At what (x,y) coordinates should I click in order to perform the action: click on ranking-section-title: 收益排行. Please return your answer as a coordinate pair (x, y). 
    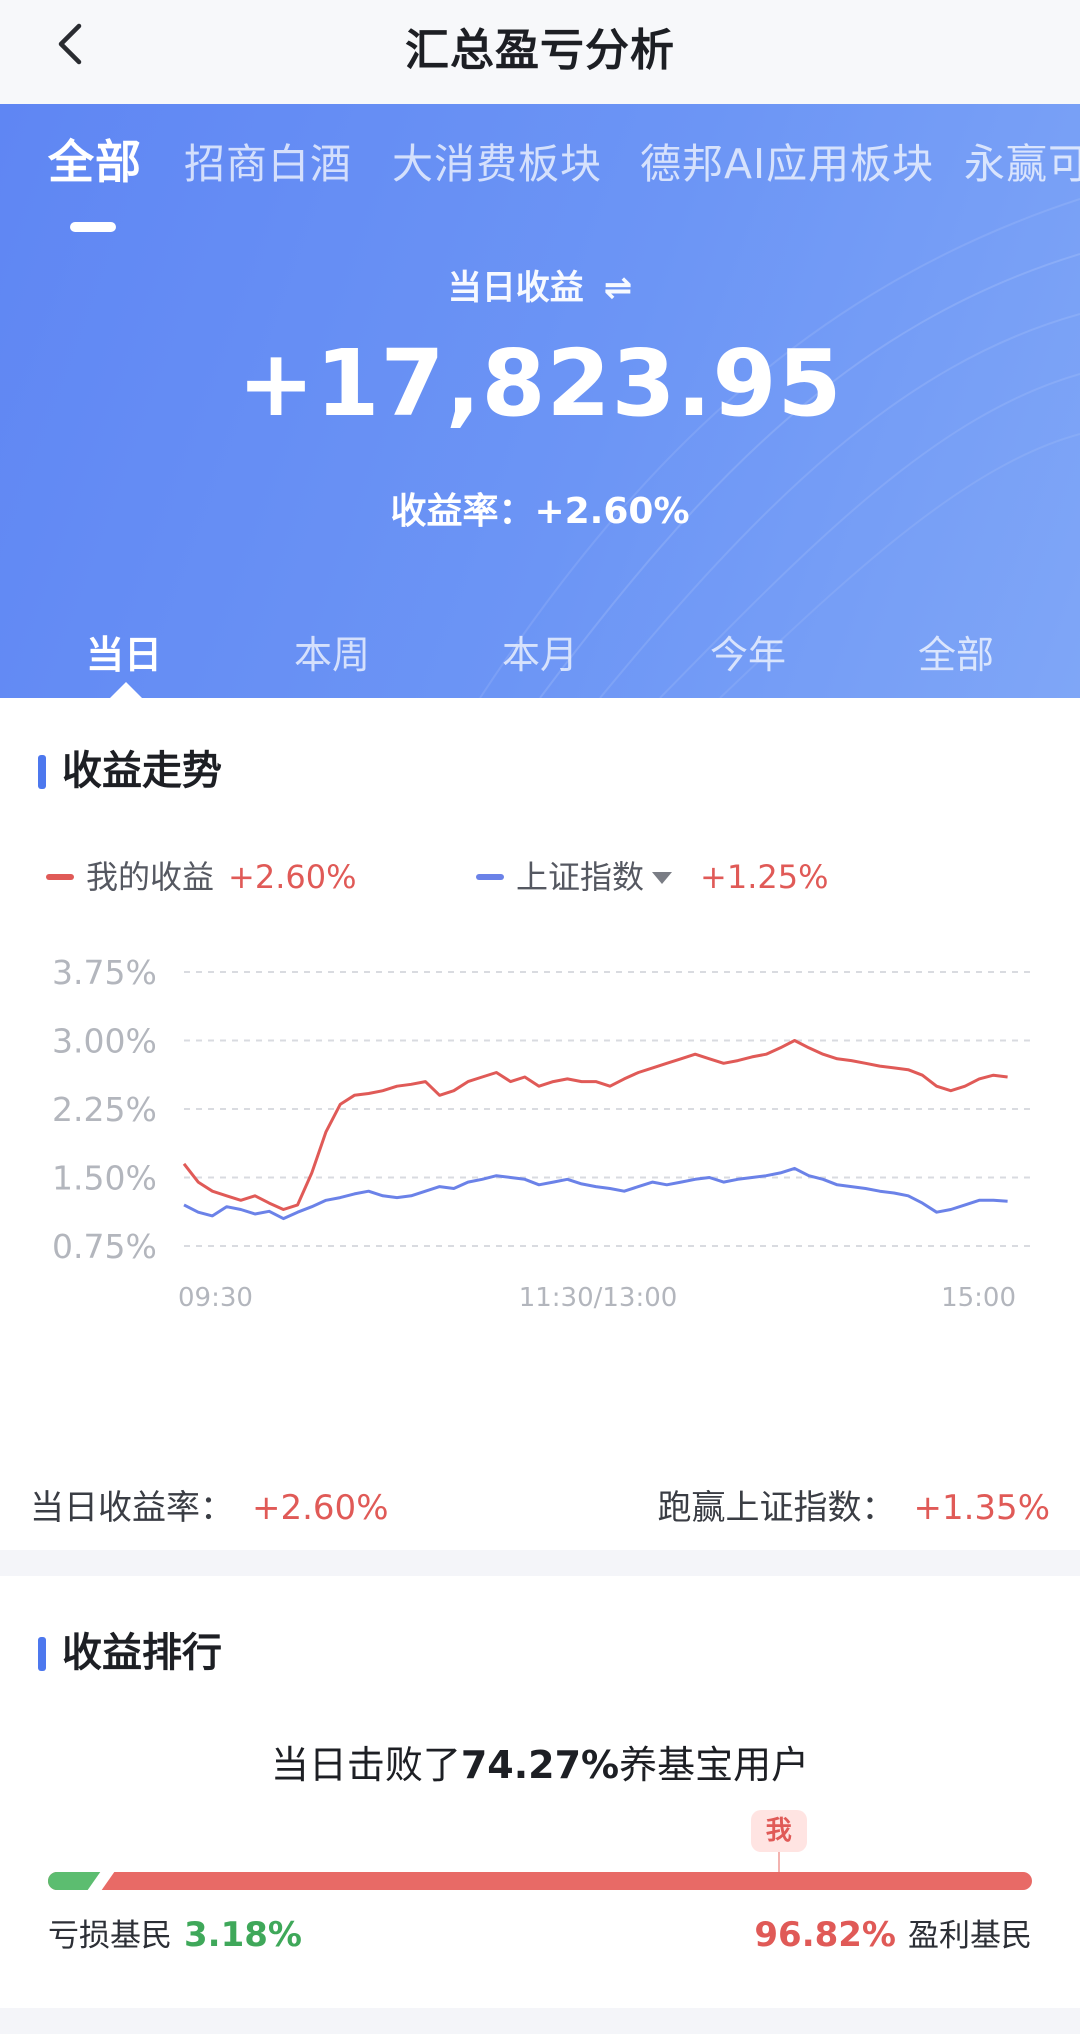
    Looking at the image, I should click on (130, 1649).